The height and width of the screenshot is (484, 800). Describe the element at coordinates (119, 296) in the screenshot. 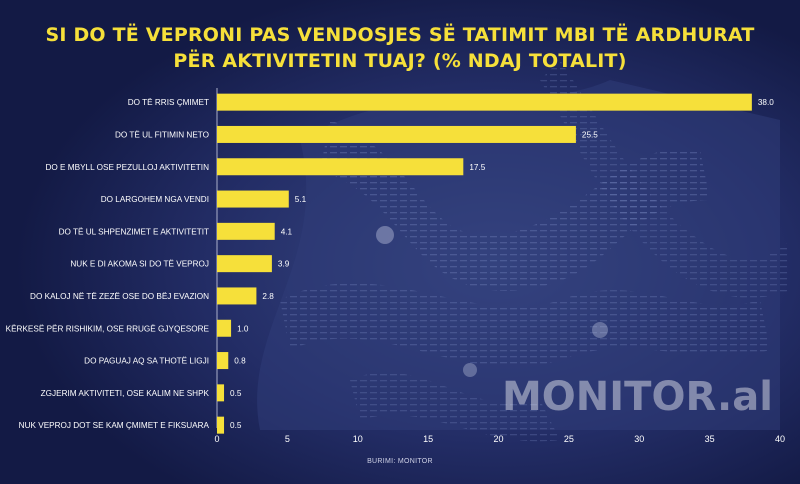

I see `category-label: DO KALOJ NË TË ZEZË OSE DO BËJ EVAZION` at that location.